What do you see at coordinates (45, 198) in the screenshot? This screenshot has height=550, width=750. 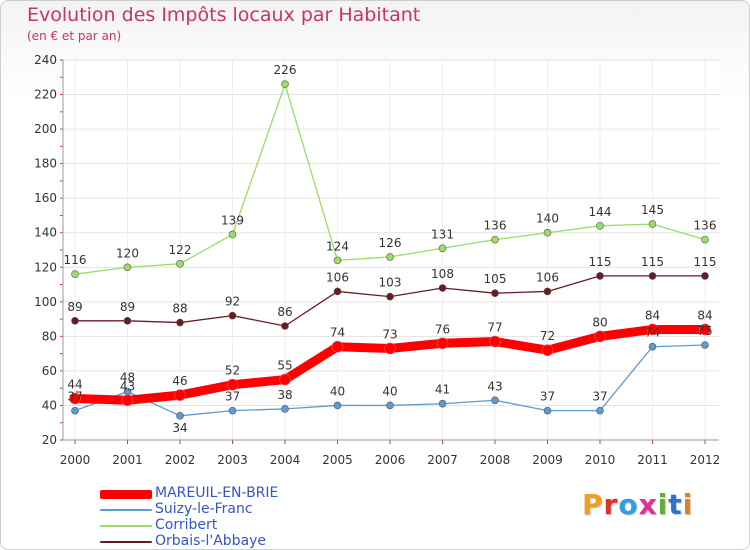 I see `y-tick-label: 160` at bounding box center [45, 198].